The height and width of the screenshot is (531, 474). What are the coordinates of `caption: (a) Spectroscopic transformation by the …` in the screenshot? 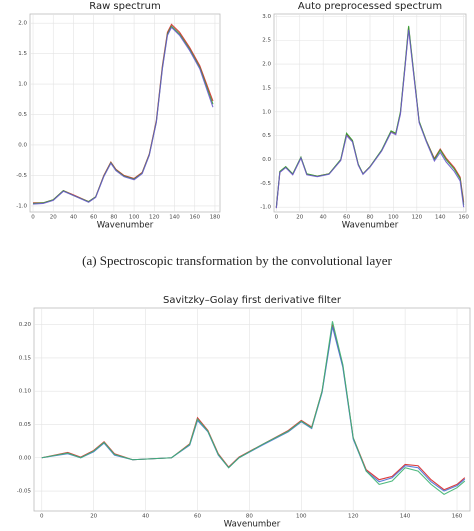 It's located at (237, 260).